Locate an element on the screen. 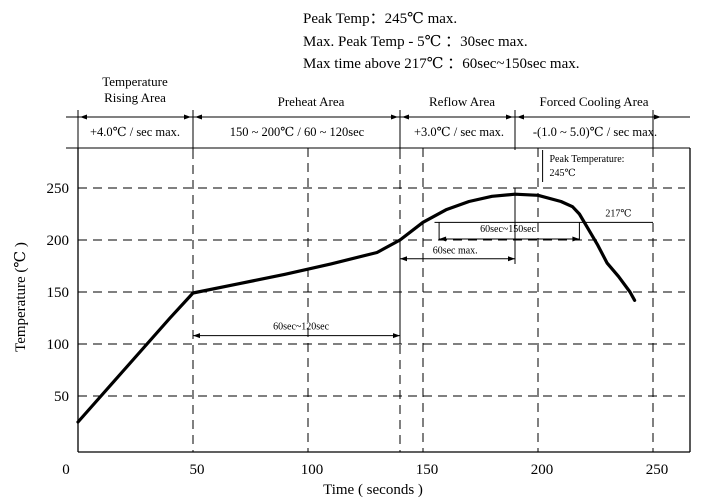 This screenshot has height=498, width=701. x-axis-label: Time ( seconds ) is located at coordinates (373, 490).